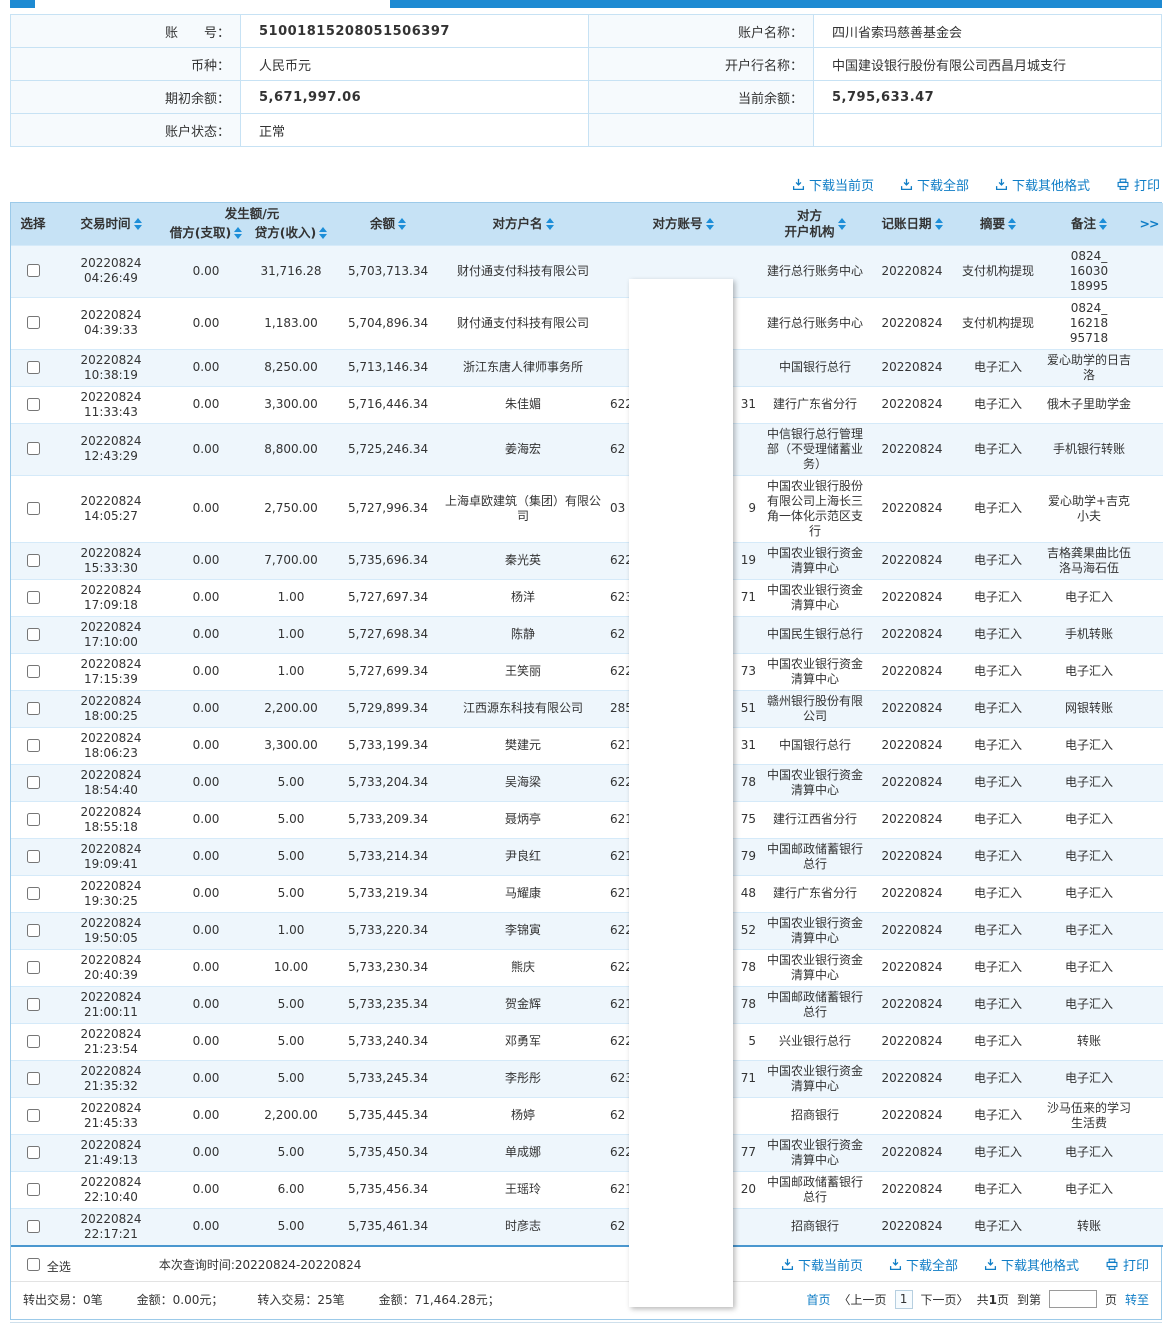 The image size is (1172, 1325). What do you see at coordinates (111, 224) in the screenshot?
I see `header-transaction-time: 交易时间` at bounding box center [111, 224].